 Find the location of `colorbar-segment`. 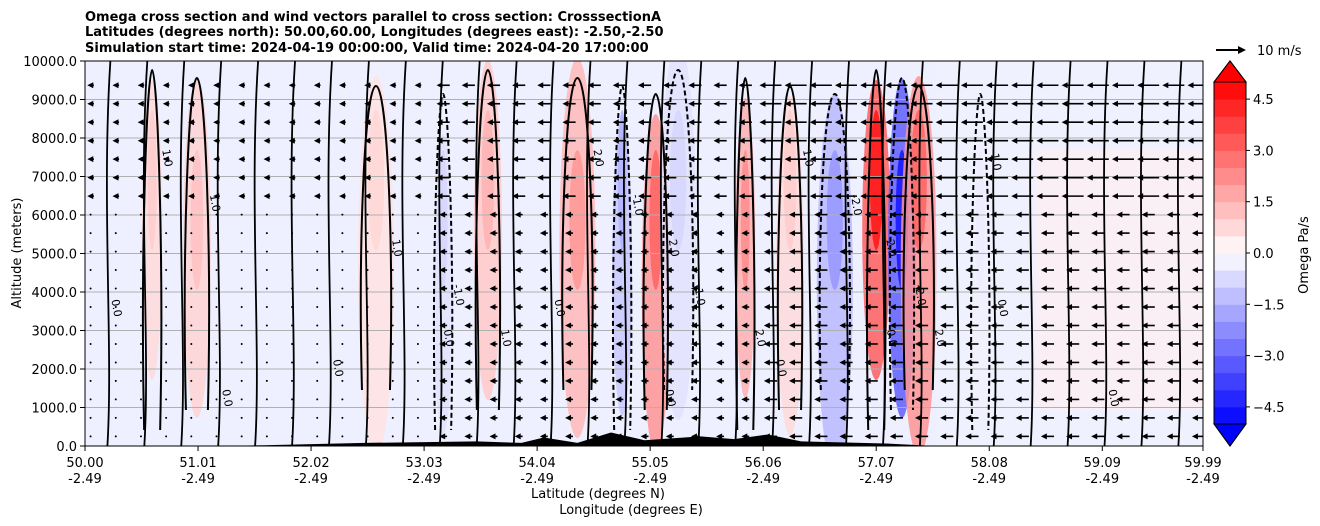

colorbar-segment is located at coordinates (1230, 193).